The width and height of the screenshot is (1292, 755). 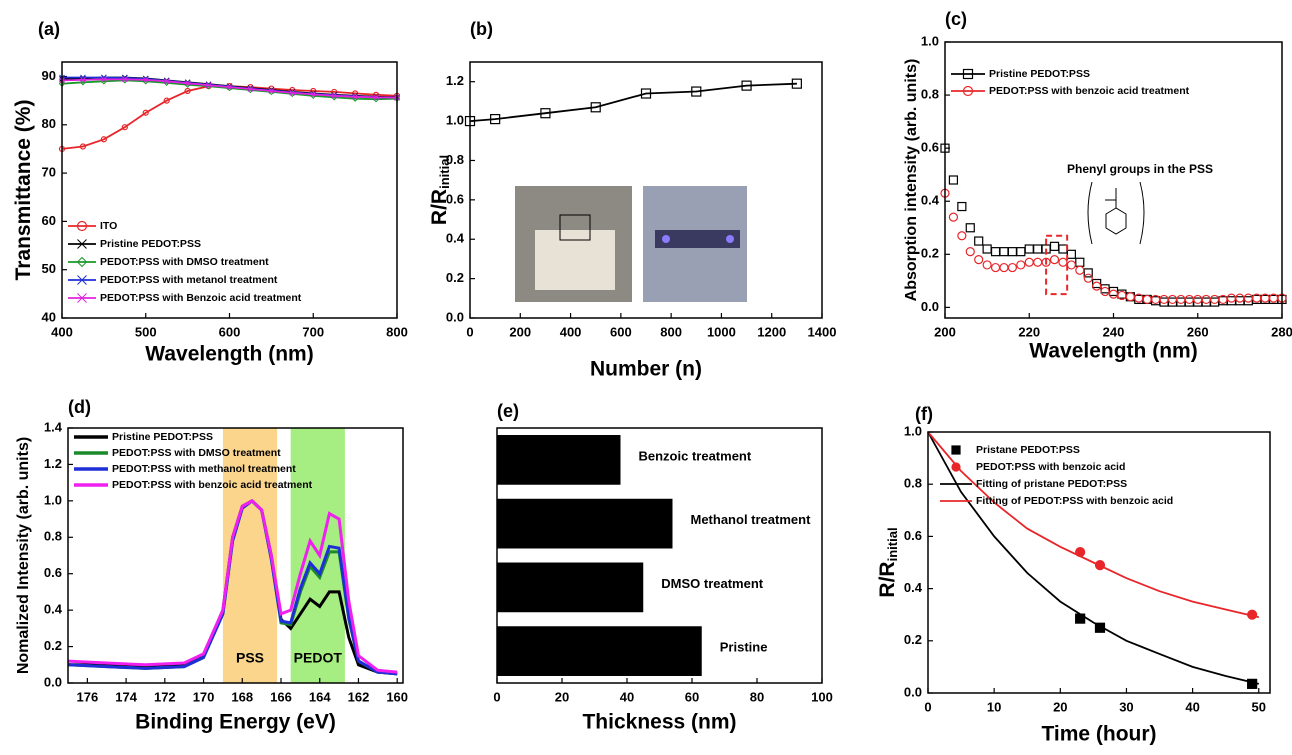 What do you see at coordinates (281, 696) in the screenshot?
I see `x-tick-label: 166` at bounding box center [281, 696].